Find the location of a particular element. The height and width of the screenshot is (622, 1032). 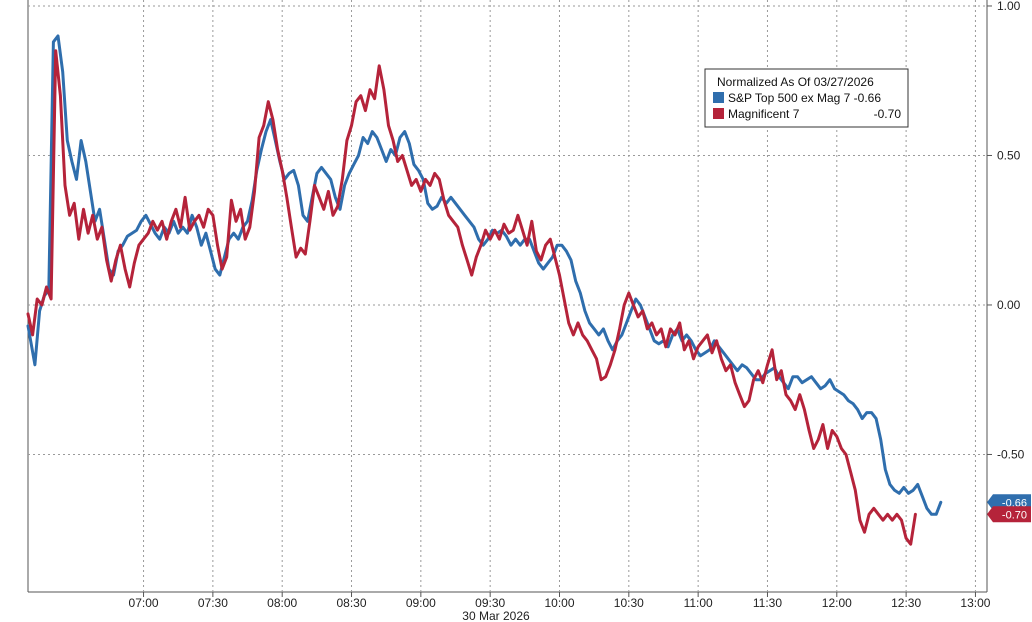

y-tick-label: -0.50 is located at coordinates (1011, 454).